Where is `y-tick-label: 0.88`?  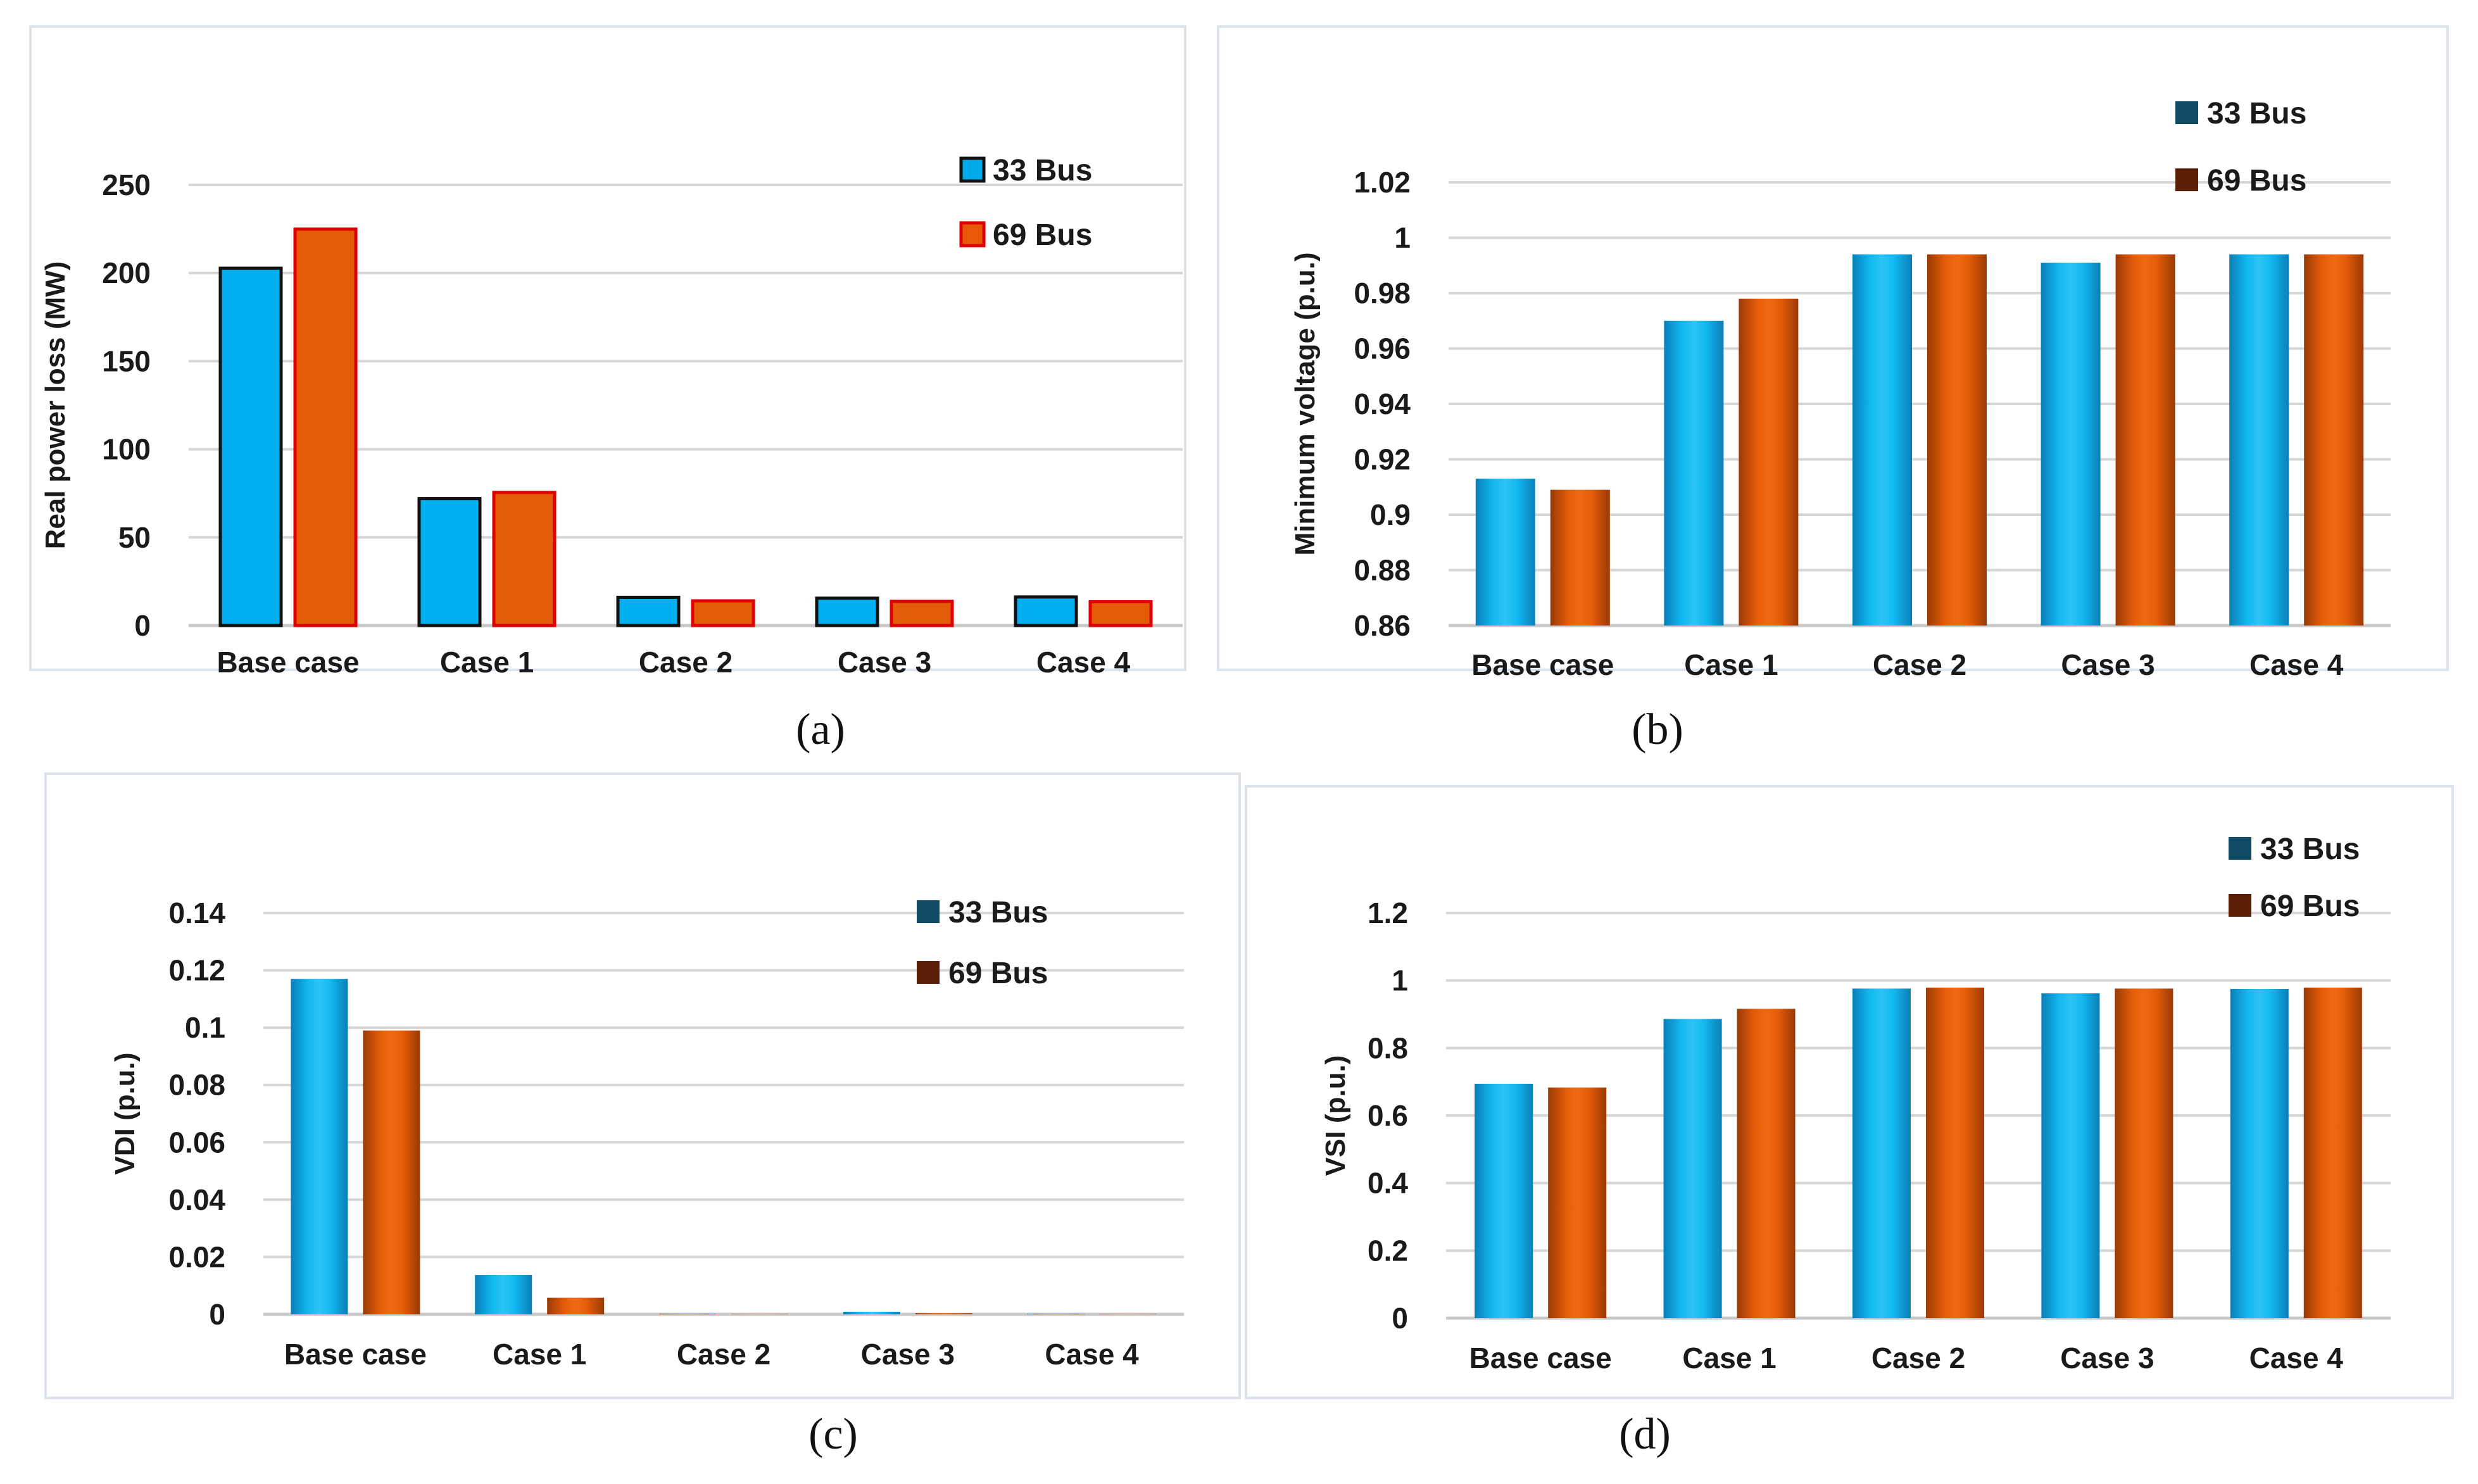 y-tick-label: 0.88 is located at coordinates (1382, 570).